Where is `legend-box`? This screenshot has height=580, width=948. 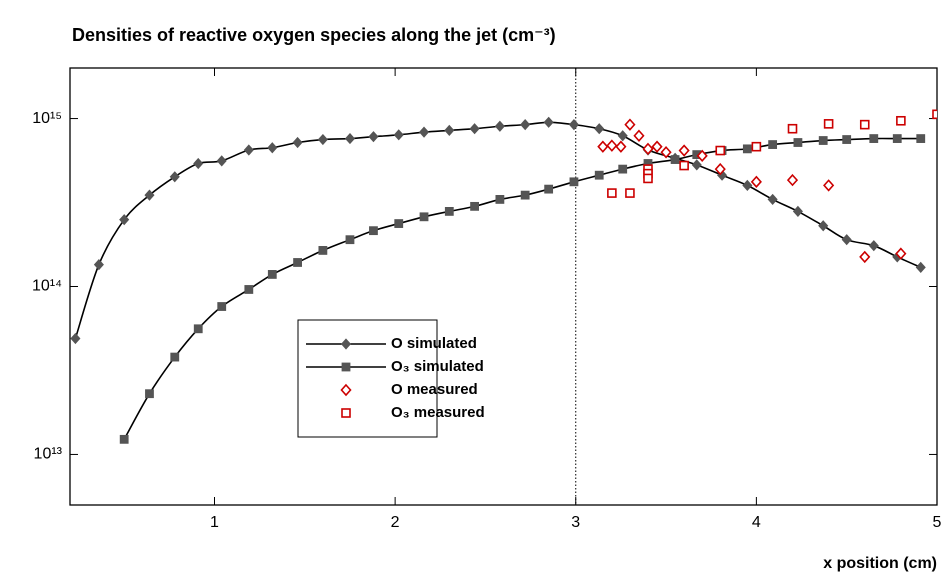
legend-box is located at coordinates (367, 378).